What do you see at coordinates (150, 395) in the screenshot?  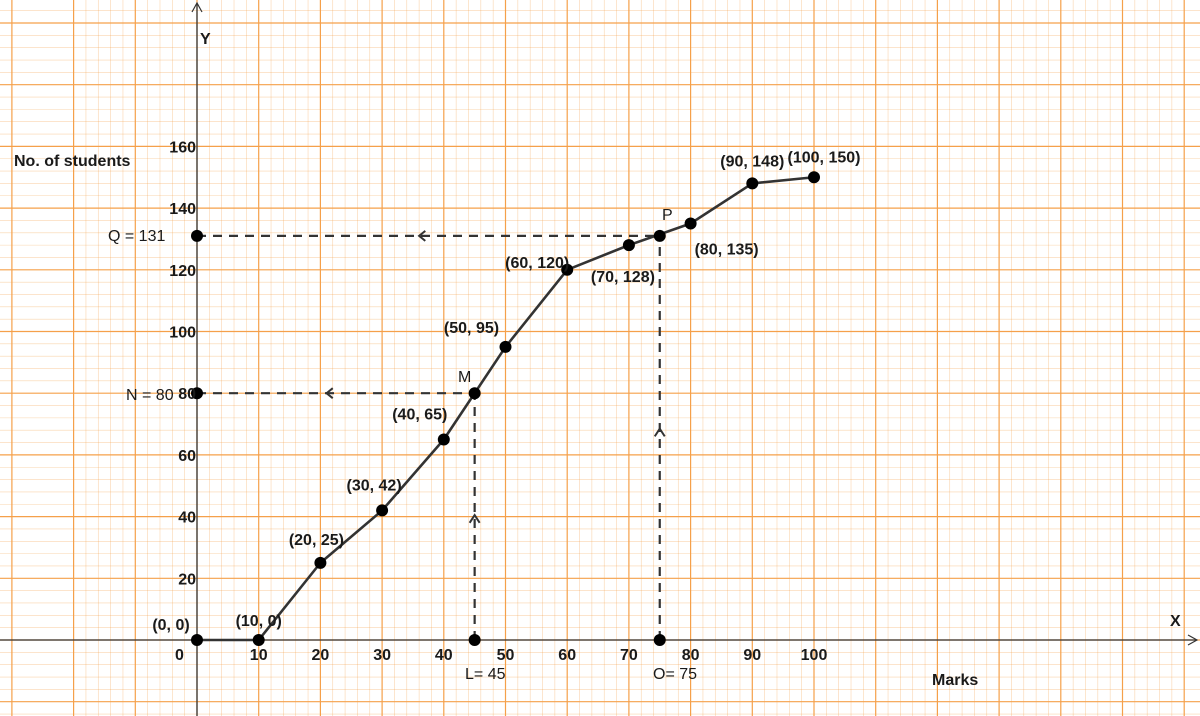 I see `n-y-label: N = 80` at bounding box center [150, 395].